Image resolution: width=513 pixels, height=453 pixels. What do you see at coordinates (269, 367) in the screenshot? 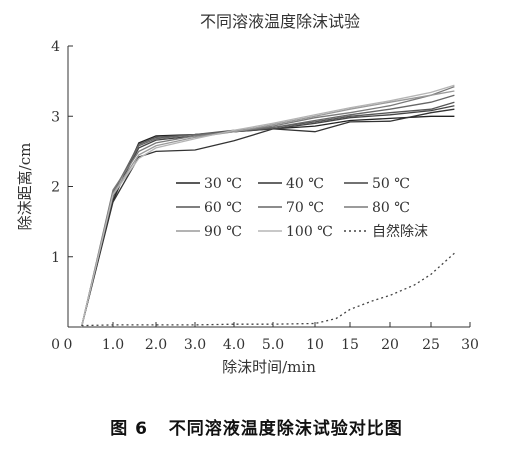
I see `x-axis-label: 除沫时间/min` at bounding box center [269, 367].